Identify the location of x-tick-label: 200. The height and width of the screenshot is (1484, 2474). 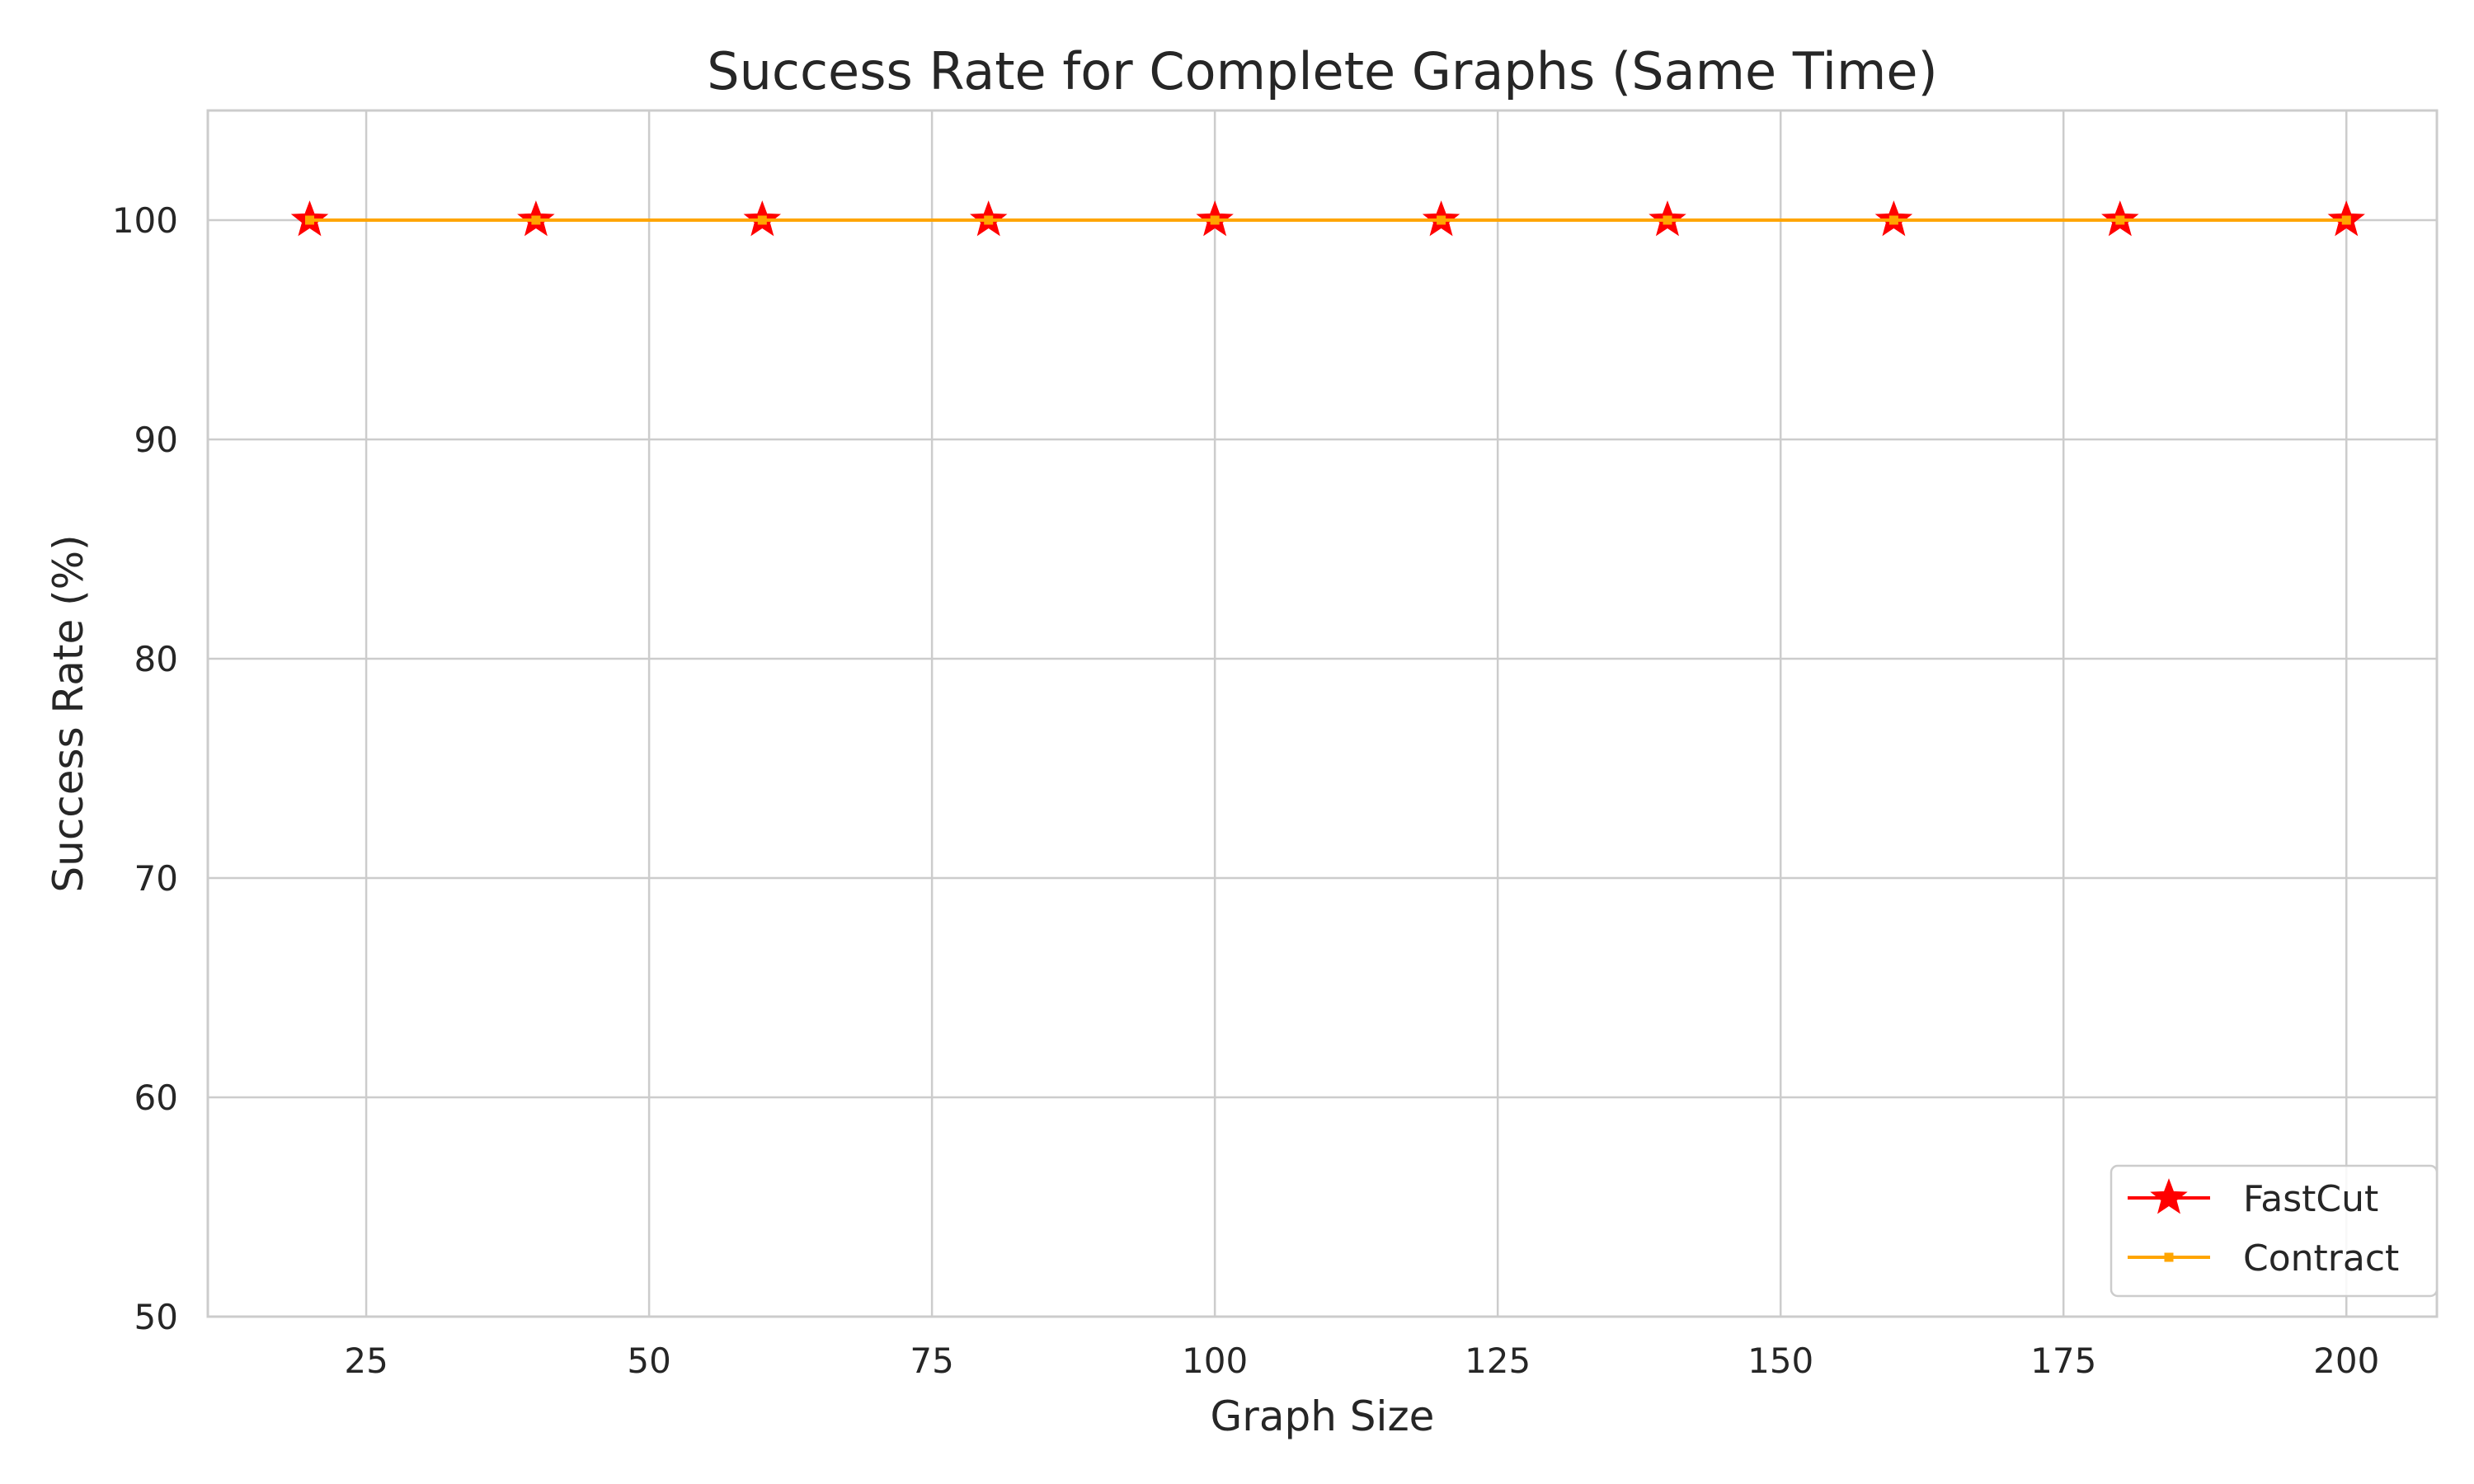
(2346, 1361).